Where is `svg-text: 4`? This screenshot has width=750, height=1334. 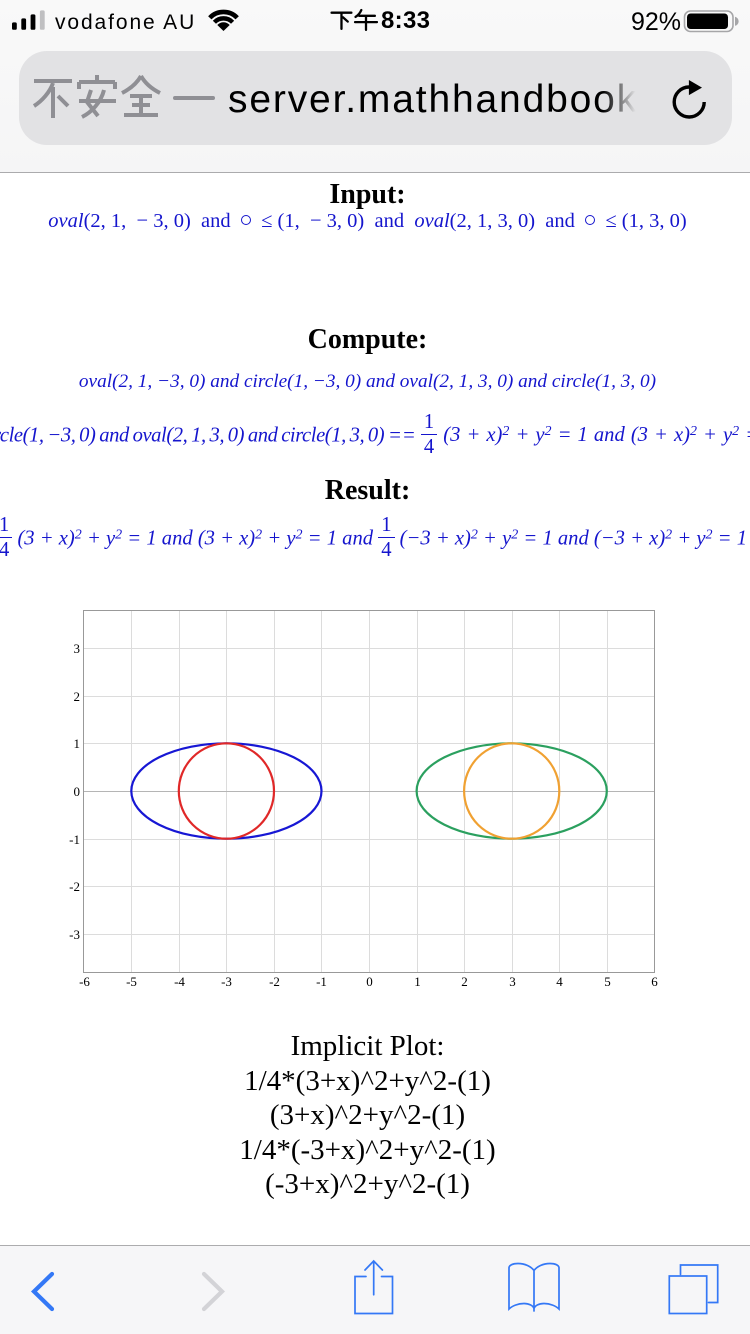
svg-text: 4 is located at coordinates (559, 981).